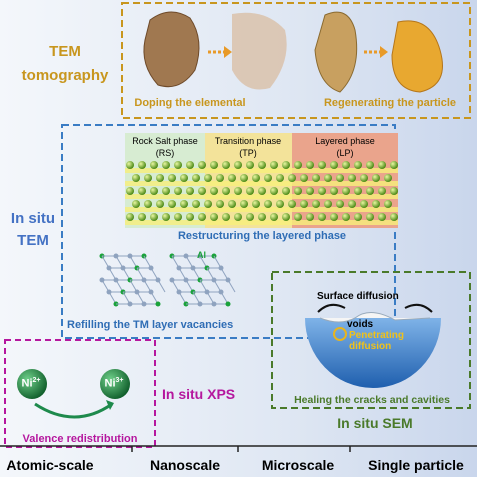  I want to click on scale-label: Nanoscale, so click(185, 465).